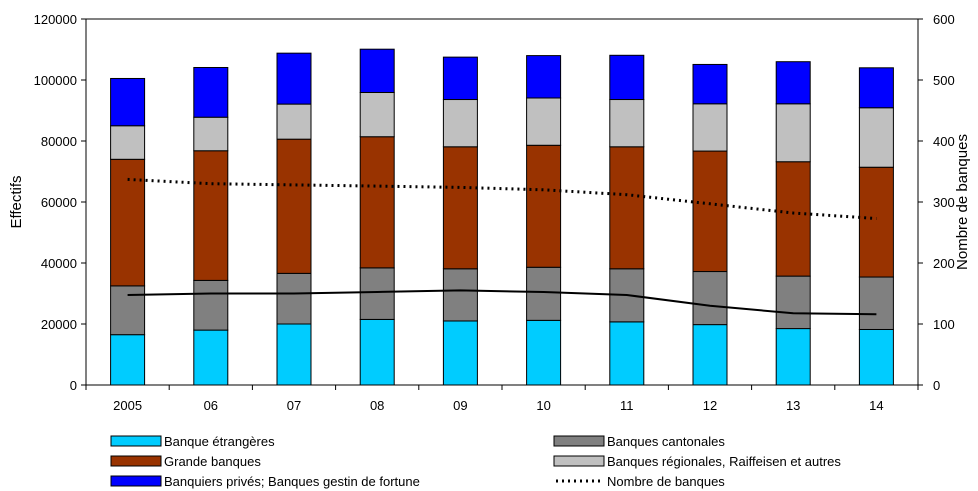  What do you see at coordinates (59, 202) in the screenshot?
I see `y-tick-label: 60000` at bounding box center [59, 202].